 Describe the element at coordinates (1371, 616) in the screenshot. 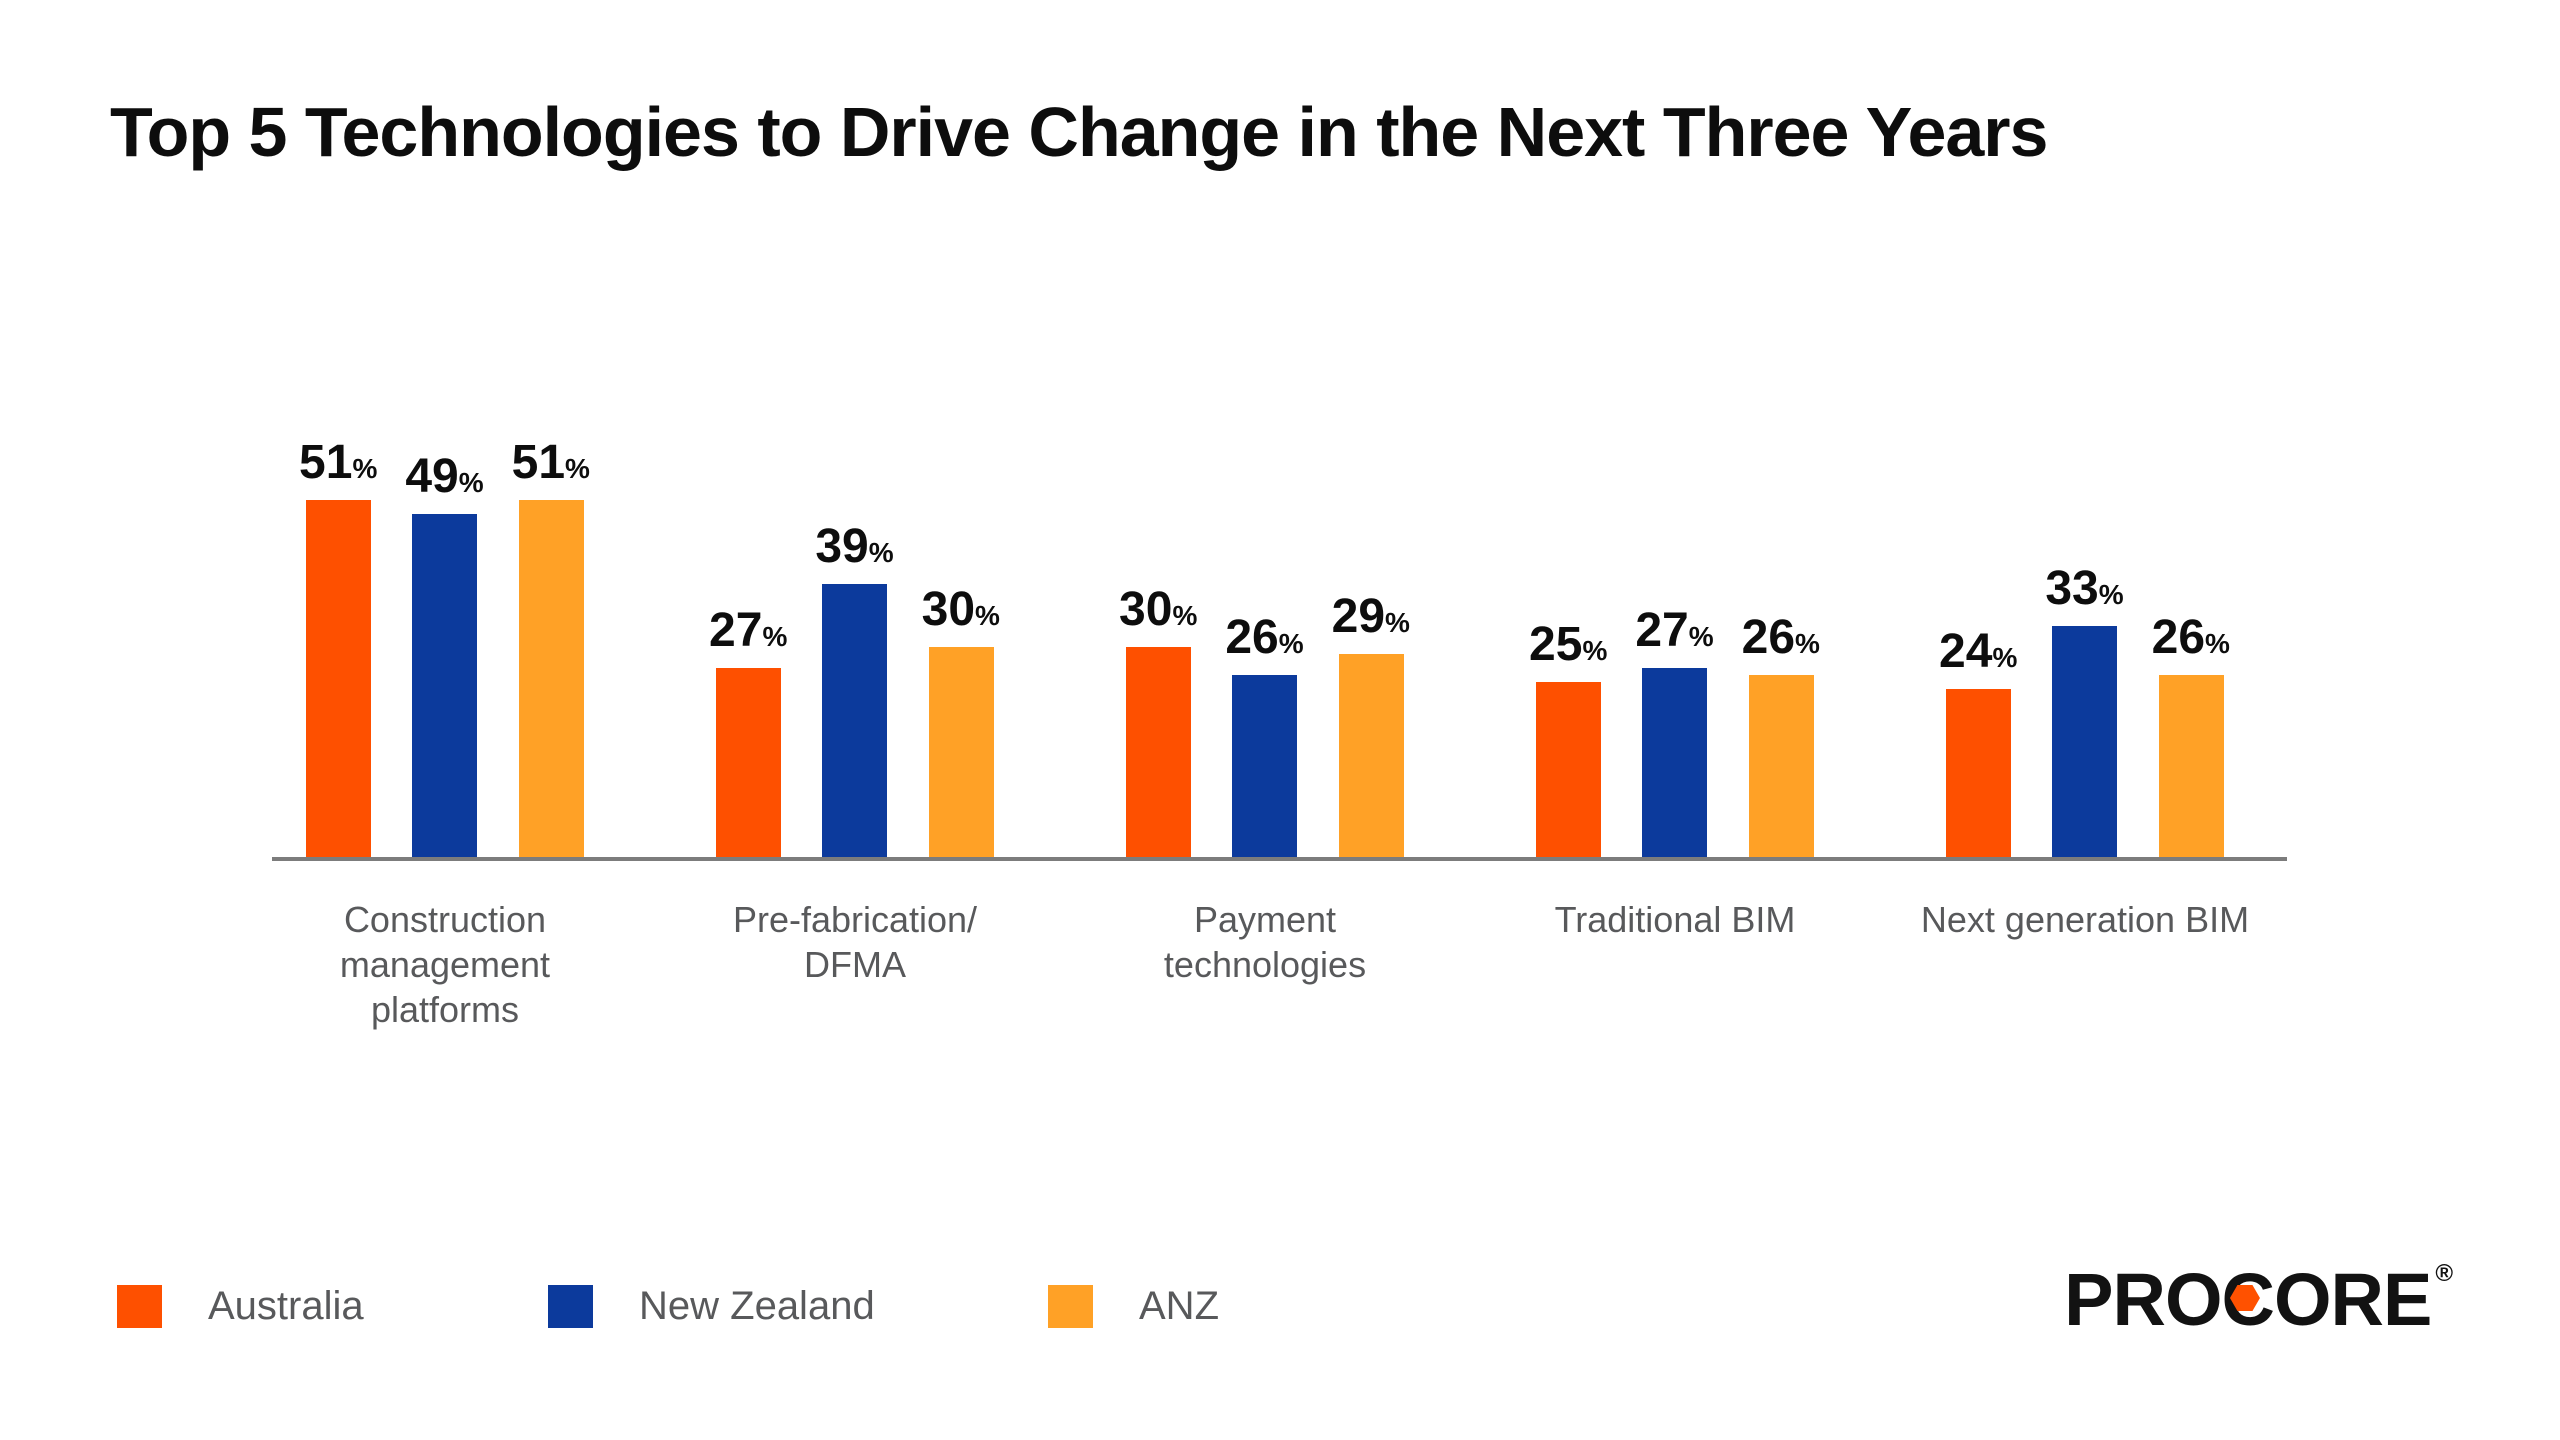

I see `value-label: 29%` at that location.